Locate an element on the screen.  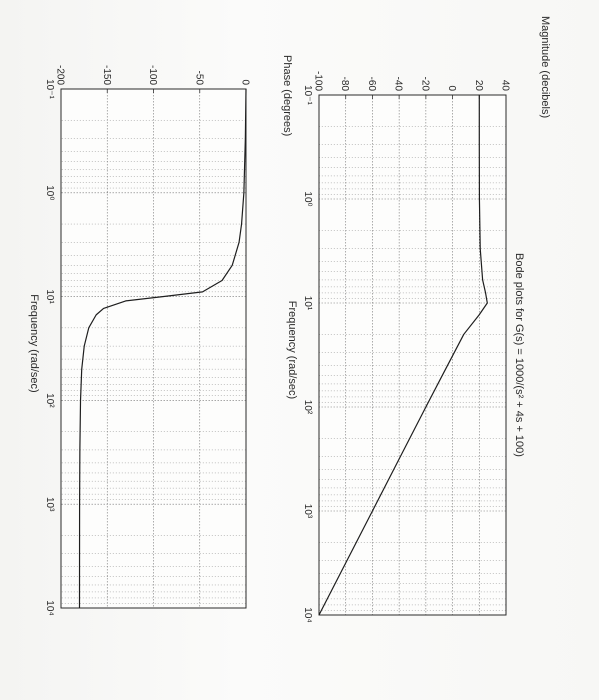
y-tick-label: -20 is located at coordinates (424, 84).